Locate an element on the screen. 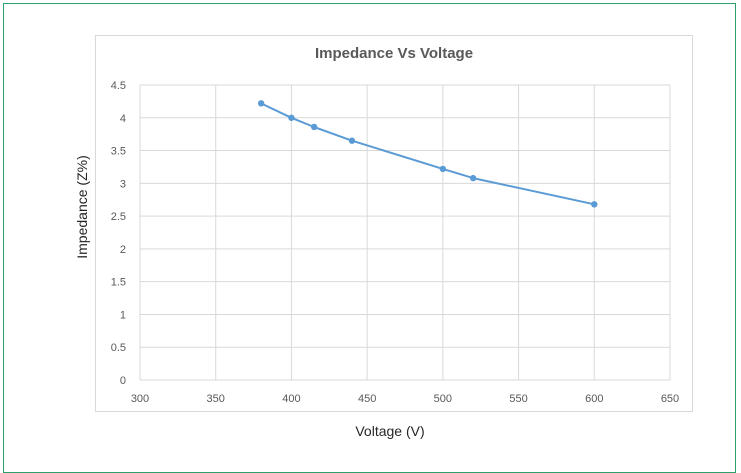 The height and width of the screenshot is (473, 741). x-axis-title: Voltage (V) is located at coordinates (390, 431).